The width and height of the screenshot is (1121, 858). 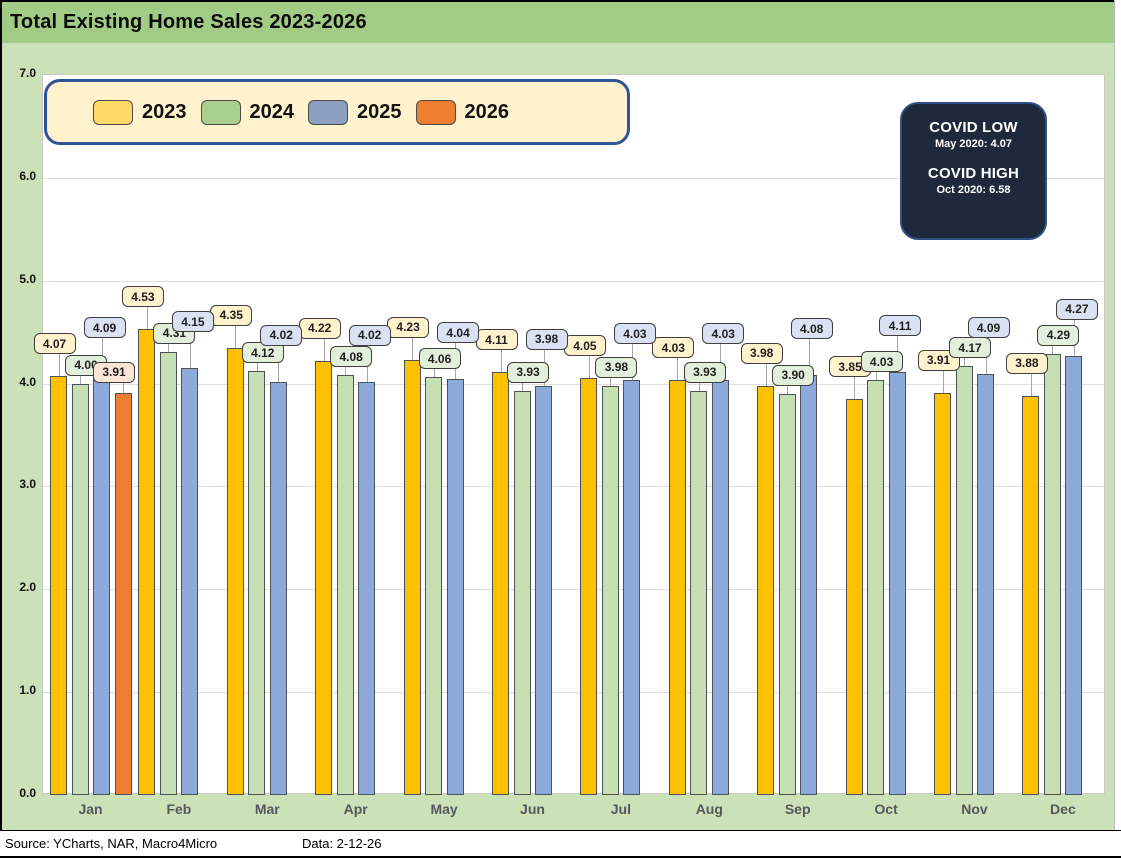 What do you see at coordinates (1031, 595) in the screenshot?
I see `bar-2023-dec` at bounding box center [1031, 595].